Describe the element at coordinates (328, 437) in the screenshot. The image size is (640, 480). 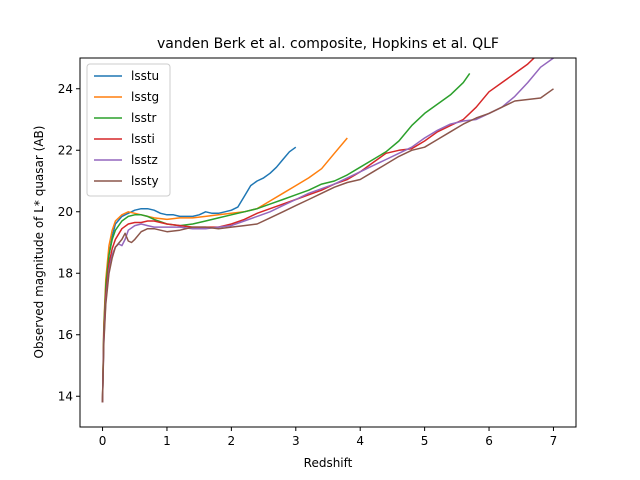
I see `x-axis-ticks: 0 1 2 3 4 5 6 7` at that location.